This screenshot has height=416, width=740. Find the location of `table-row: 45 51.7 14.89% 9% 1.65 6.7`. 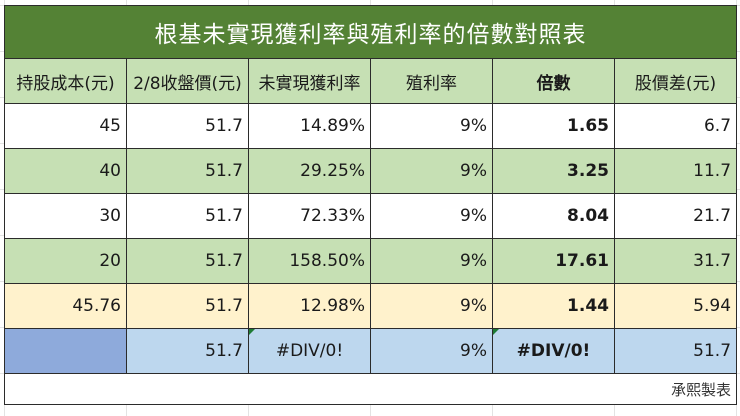

table-row: 45 51.7 14.89% 9% 1.65 6.7 is located at coordinates (371, 126).